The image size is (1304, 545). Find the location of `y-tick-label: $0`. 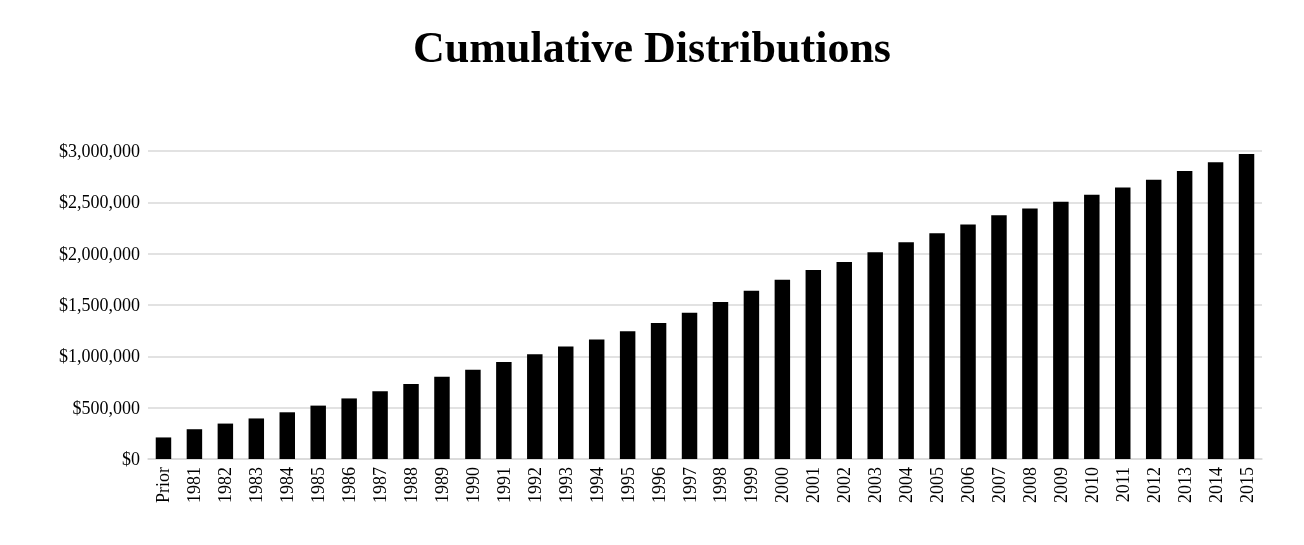

y-tick-label: $0 is located at coordinates (131, 459).